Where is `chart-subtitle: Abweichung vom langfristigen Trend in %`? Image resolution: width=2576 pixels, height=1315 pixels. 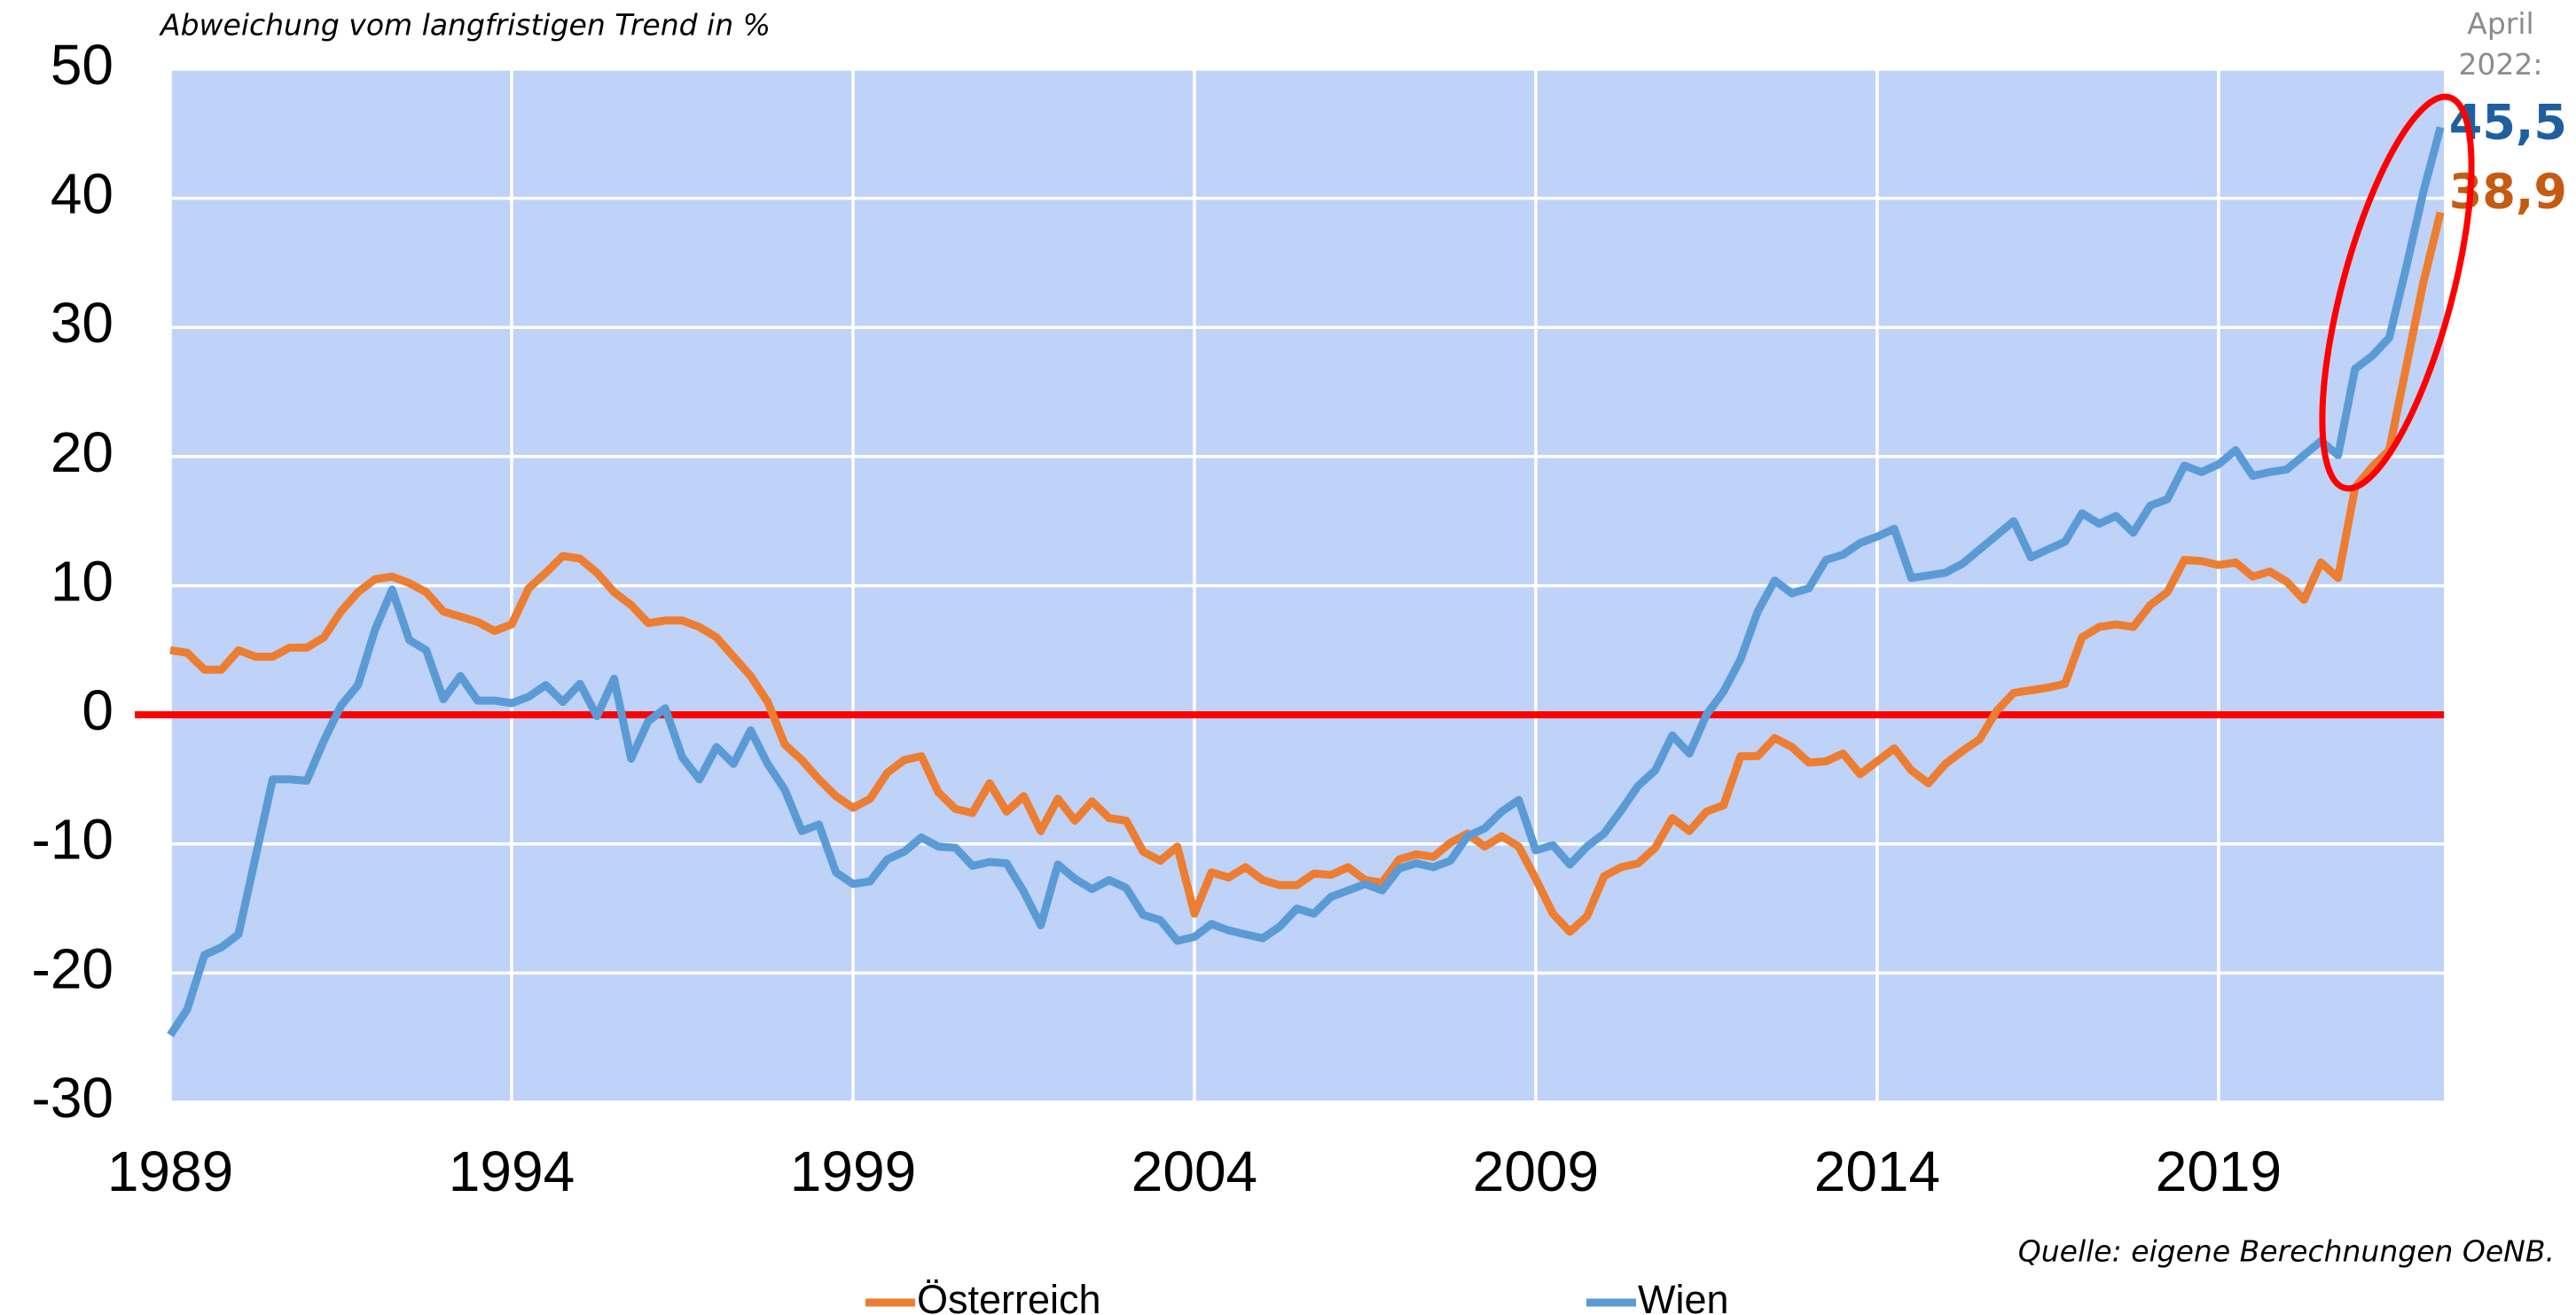
chart-subtitle: Abweichung vom langfristigen Trend in % is located at coordinates (465, 25).